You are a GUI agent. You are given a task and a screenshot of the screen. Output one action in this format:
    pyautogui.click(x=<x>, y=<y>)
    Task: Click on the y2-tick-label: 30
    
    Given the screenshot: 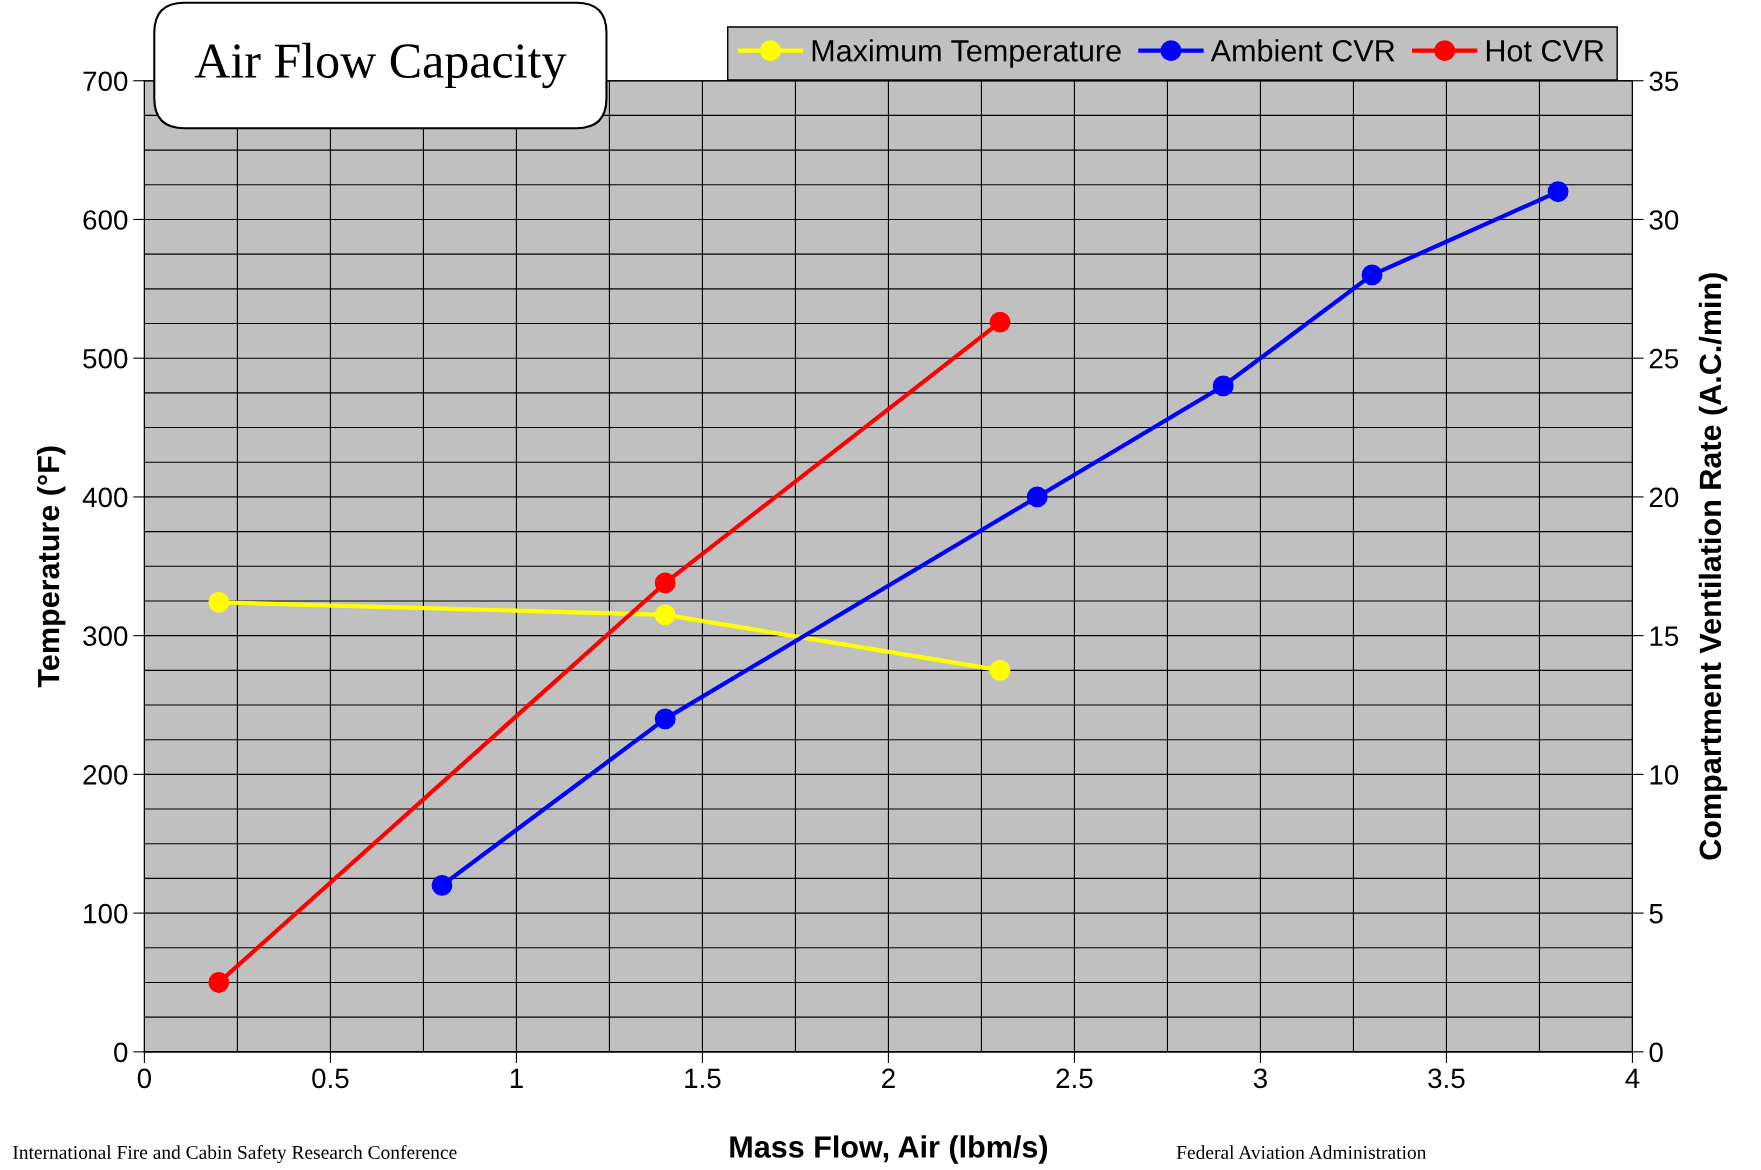 What is the action you would take?
    pyautogui.click(x=1664, y=220)
    